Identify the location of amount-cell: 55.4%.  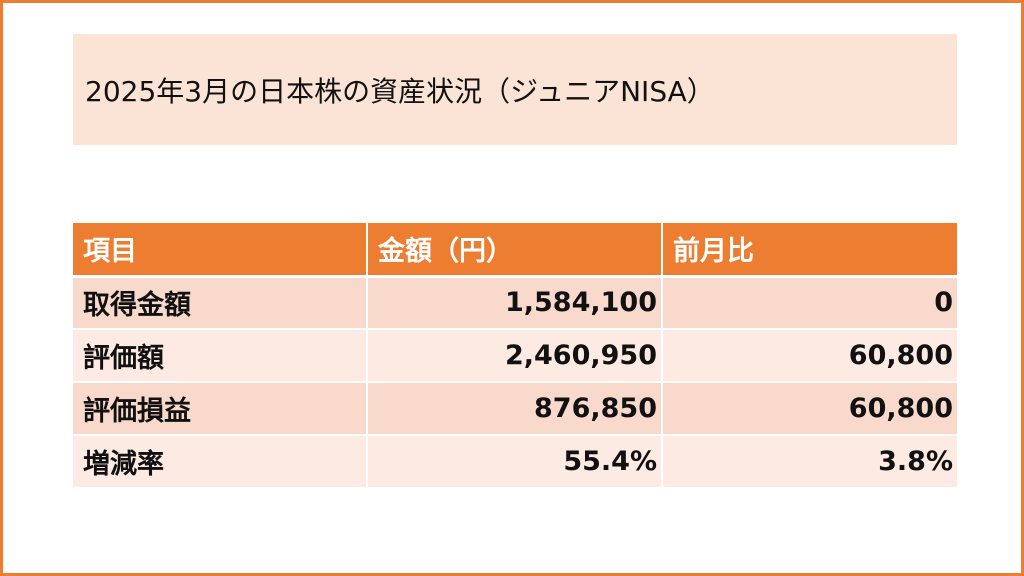
(514, 462).